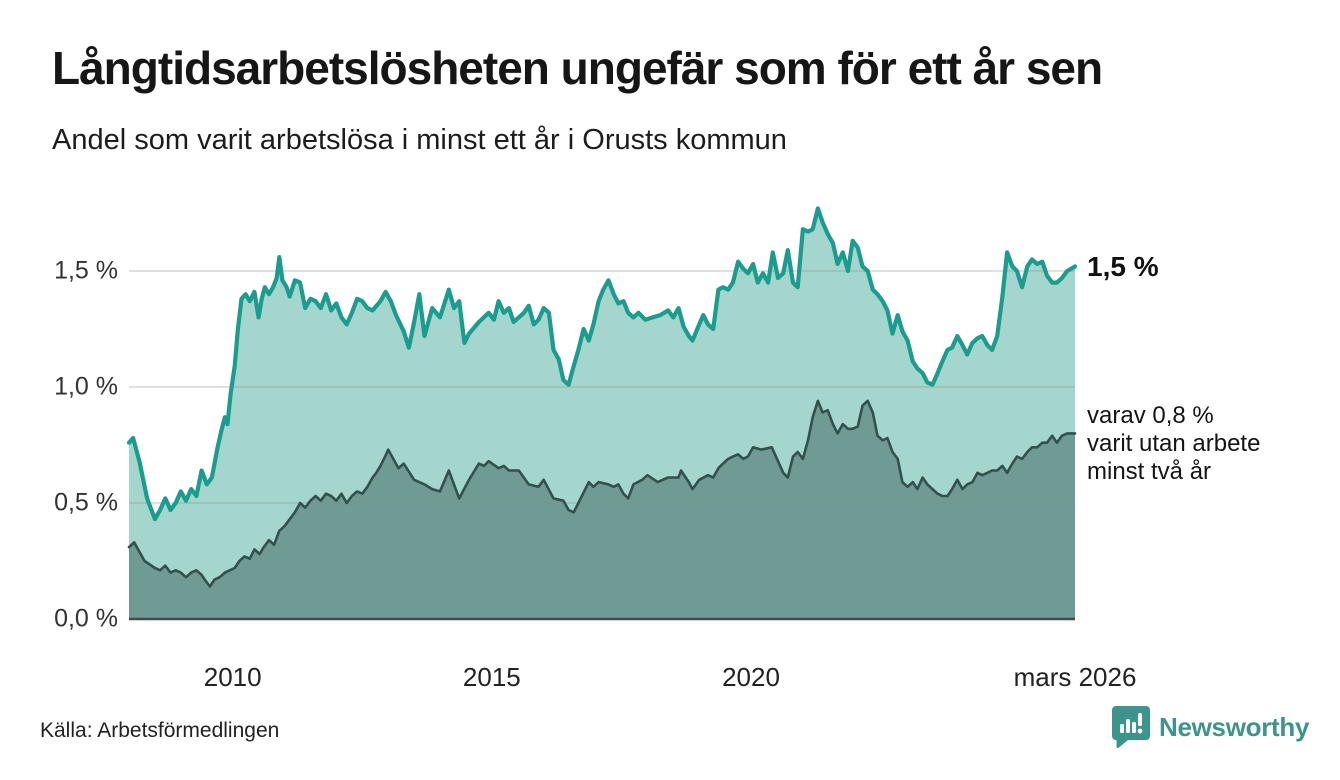 This screenshot has height=780, width=1340. Describe the element at coordinates (86, 618) in the screenshot. I see `y-tick-label: 0,0 %` at that location.